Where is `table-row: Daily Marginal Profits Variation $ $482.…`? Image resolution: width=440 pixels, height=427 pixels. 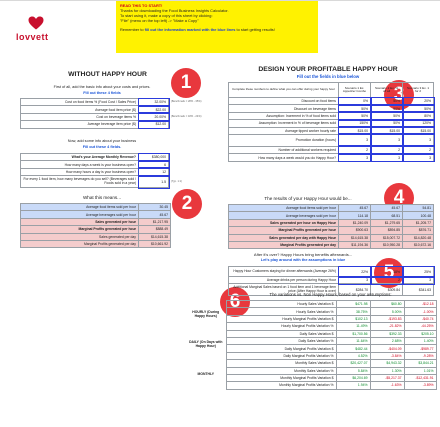
table-row: Daily Marginal Profits Variation $ $482.… is located at coordinates (311, 348).